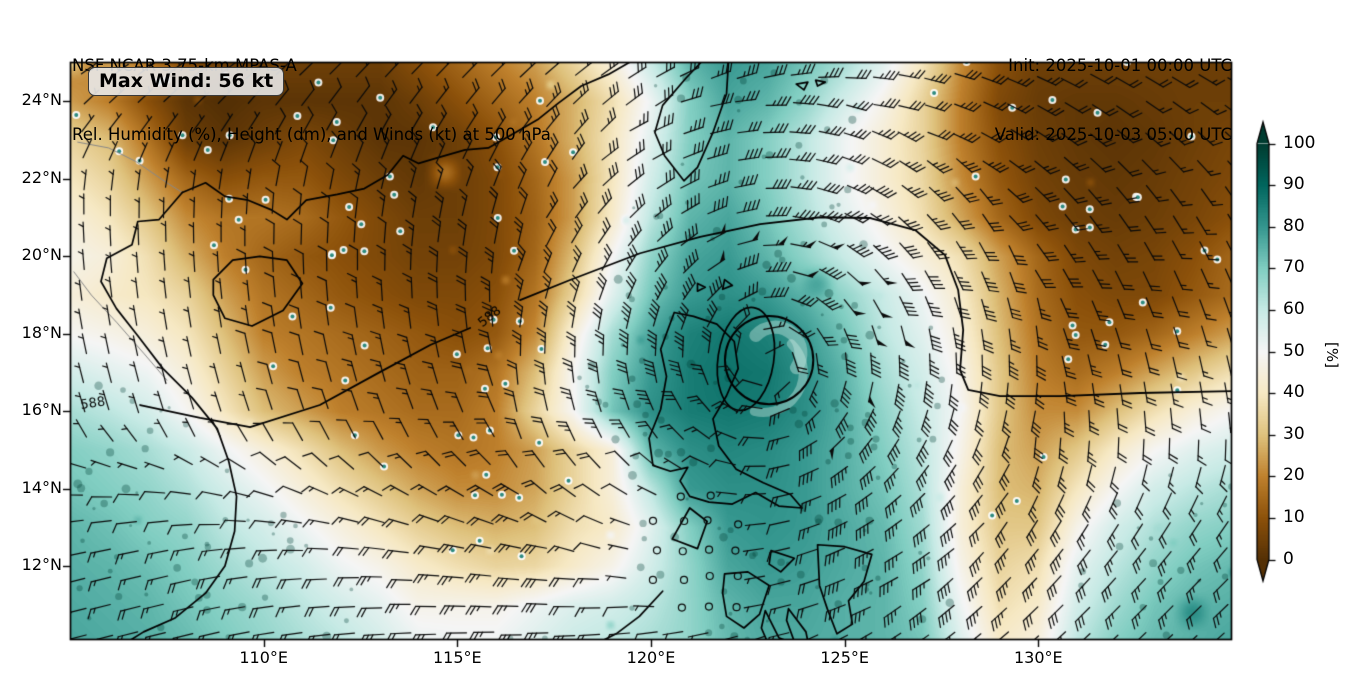 The height and width of the screenshot is (687, 1361). What do you see at coordinates (651, 657) in the screenshot?
I see `lon-tick-label: 120°E` at bounding box center [651, 657].